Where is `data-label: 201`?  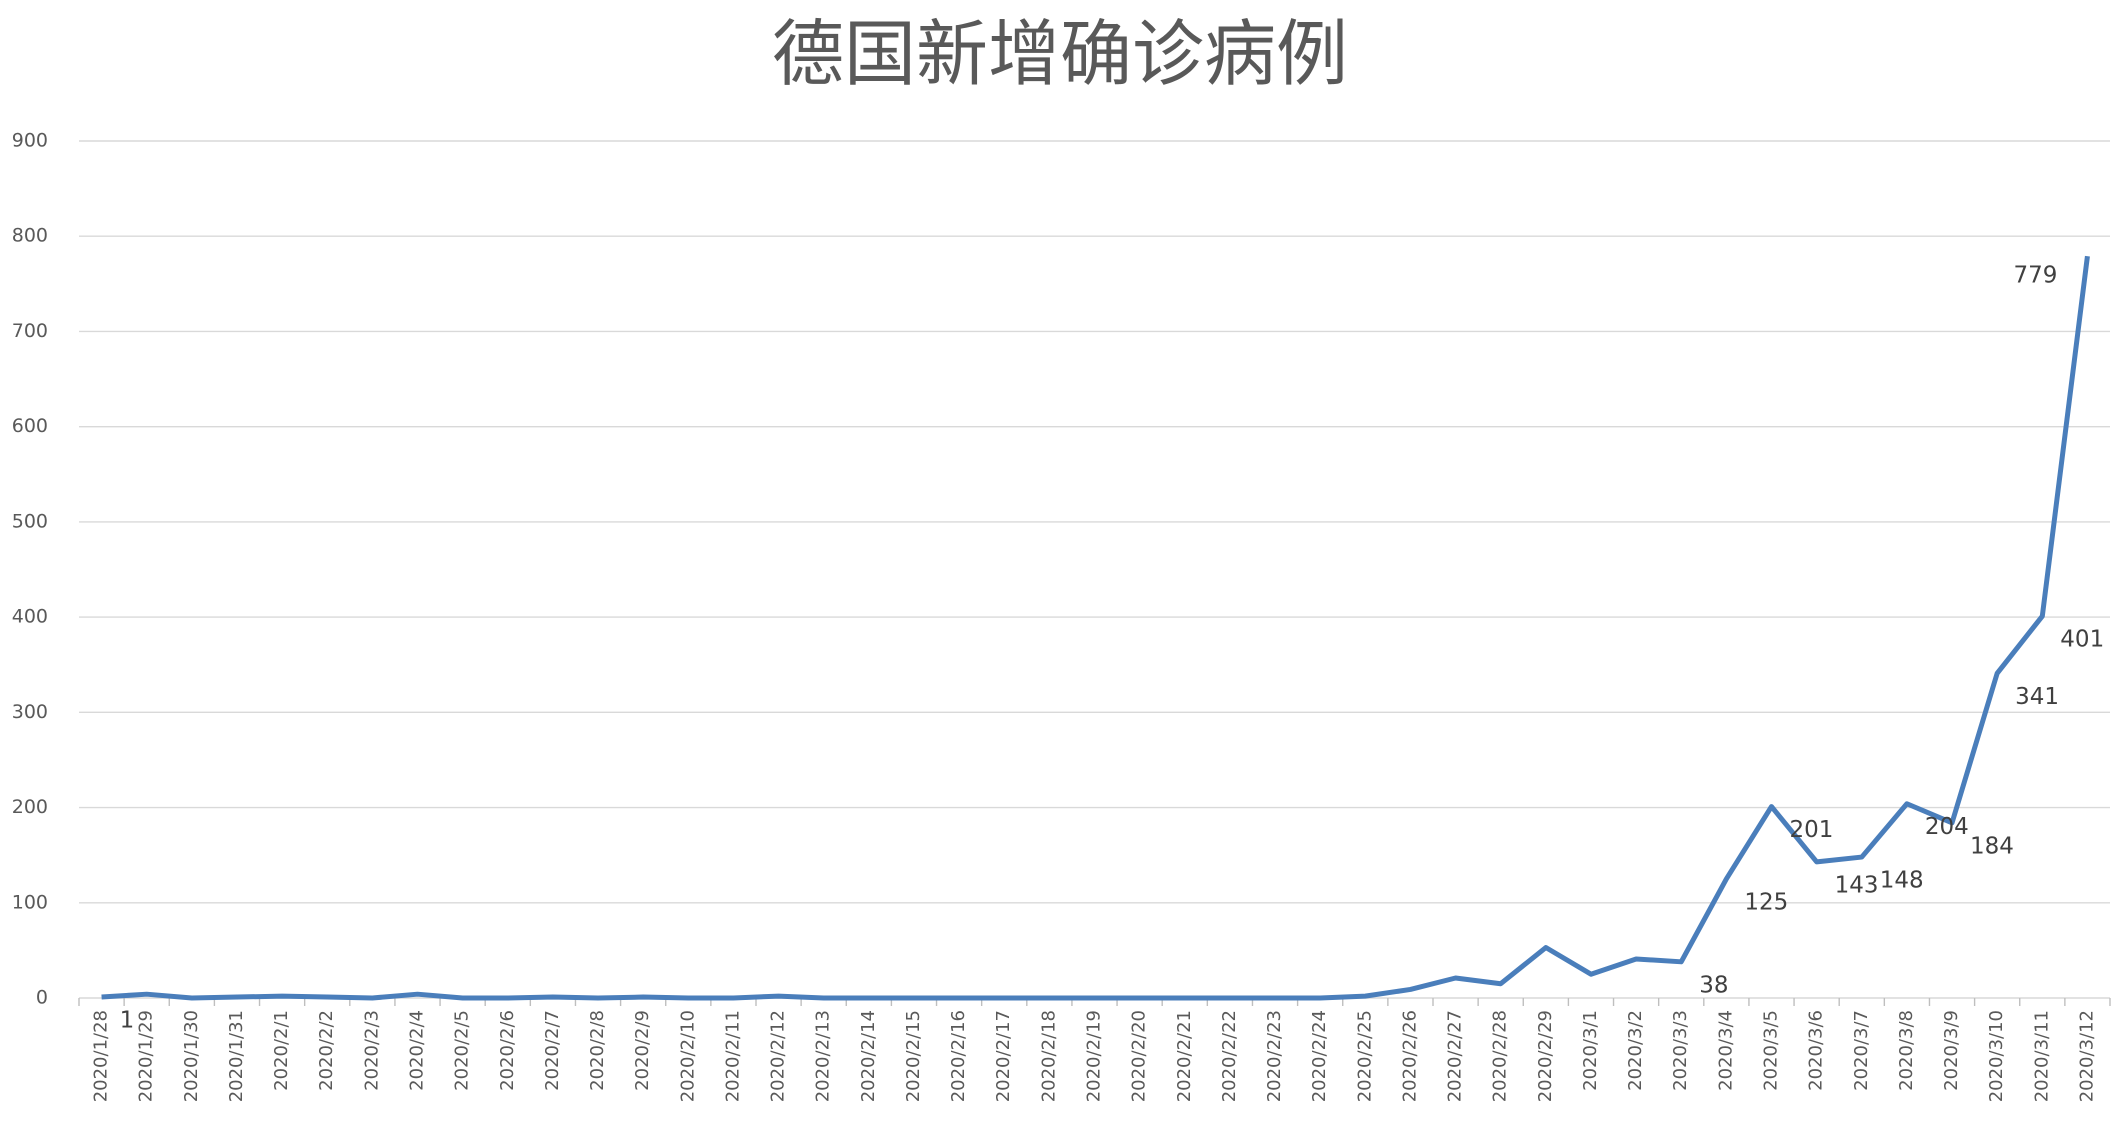 data-label: 201 is located at coordinates (1812, 830).